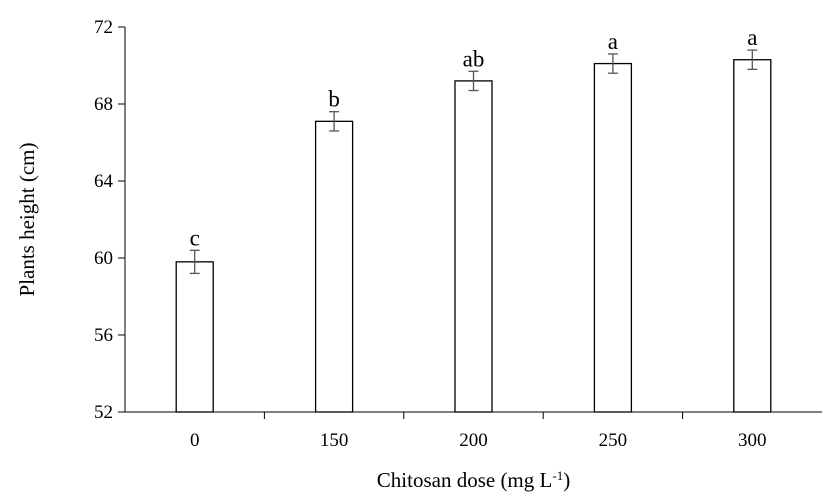 Image resolution: width=832 pixels, height=493 pixels. What do you see at coordinates (465, 480) in the screenshot?
I see `x-axis-title-main: Chitosan dose (mg L` at bounding box center [465, 480].